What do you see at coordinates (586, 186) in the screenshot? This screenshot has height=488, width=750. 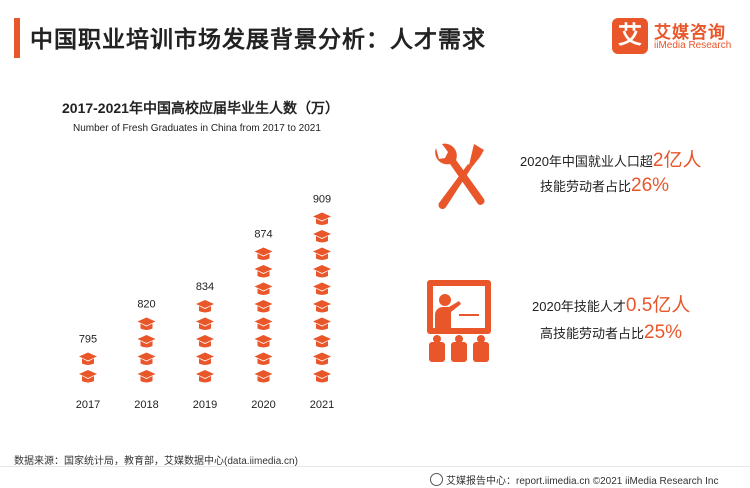 I see `stat-skilled-ratio-label: 技能劳动者占比` at bounding box center [586, 186].